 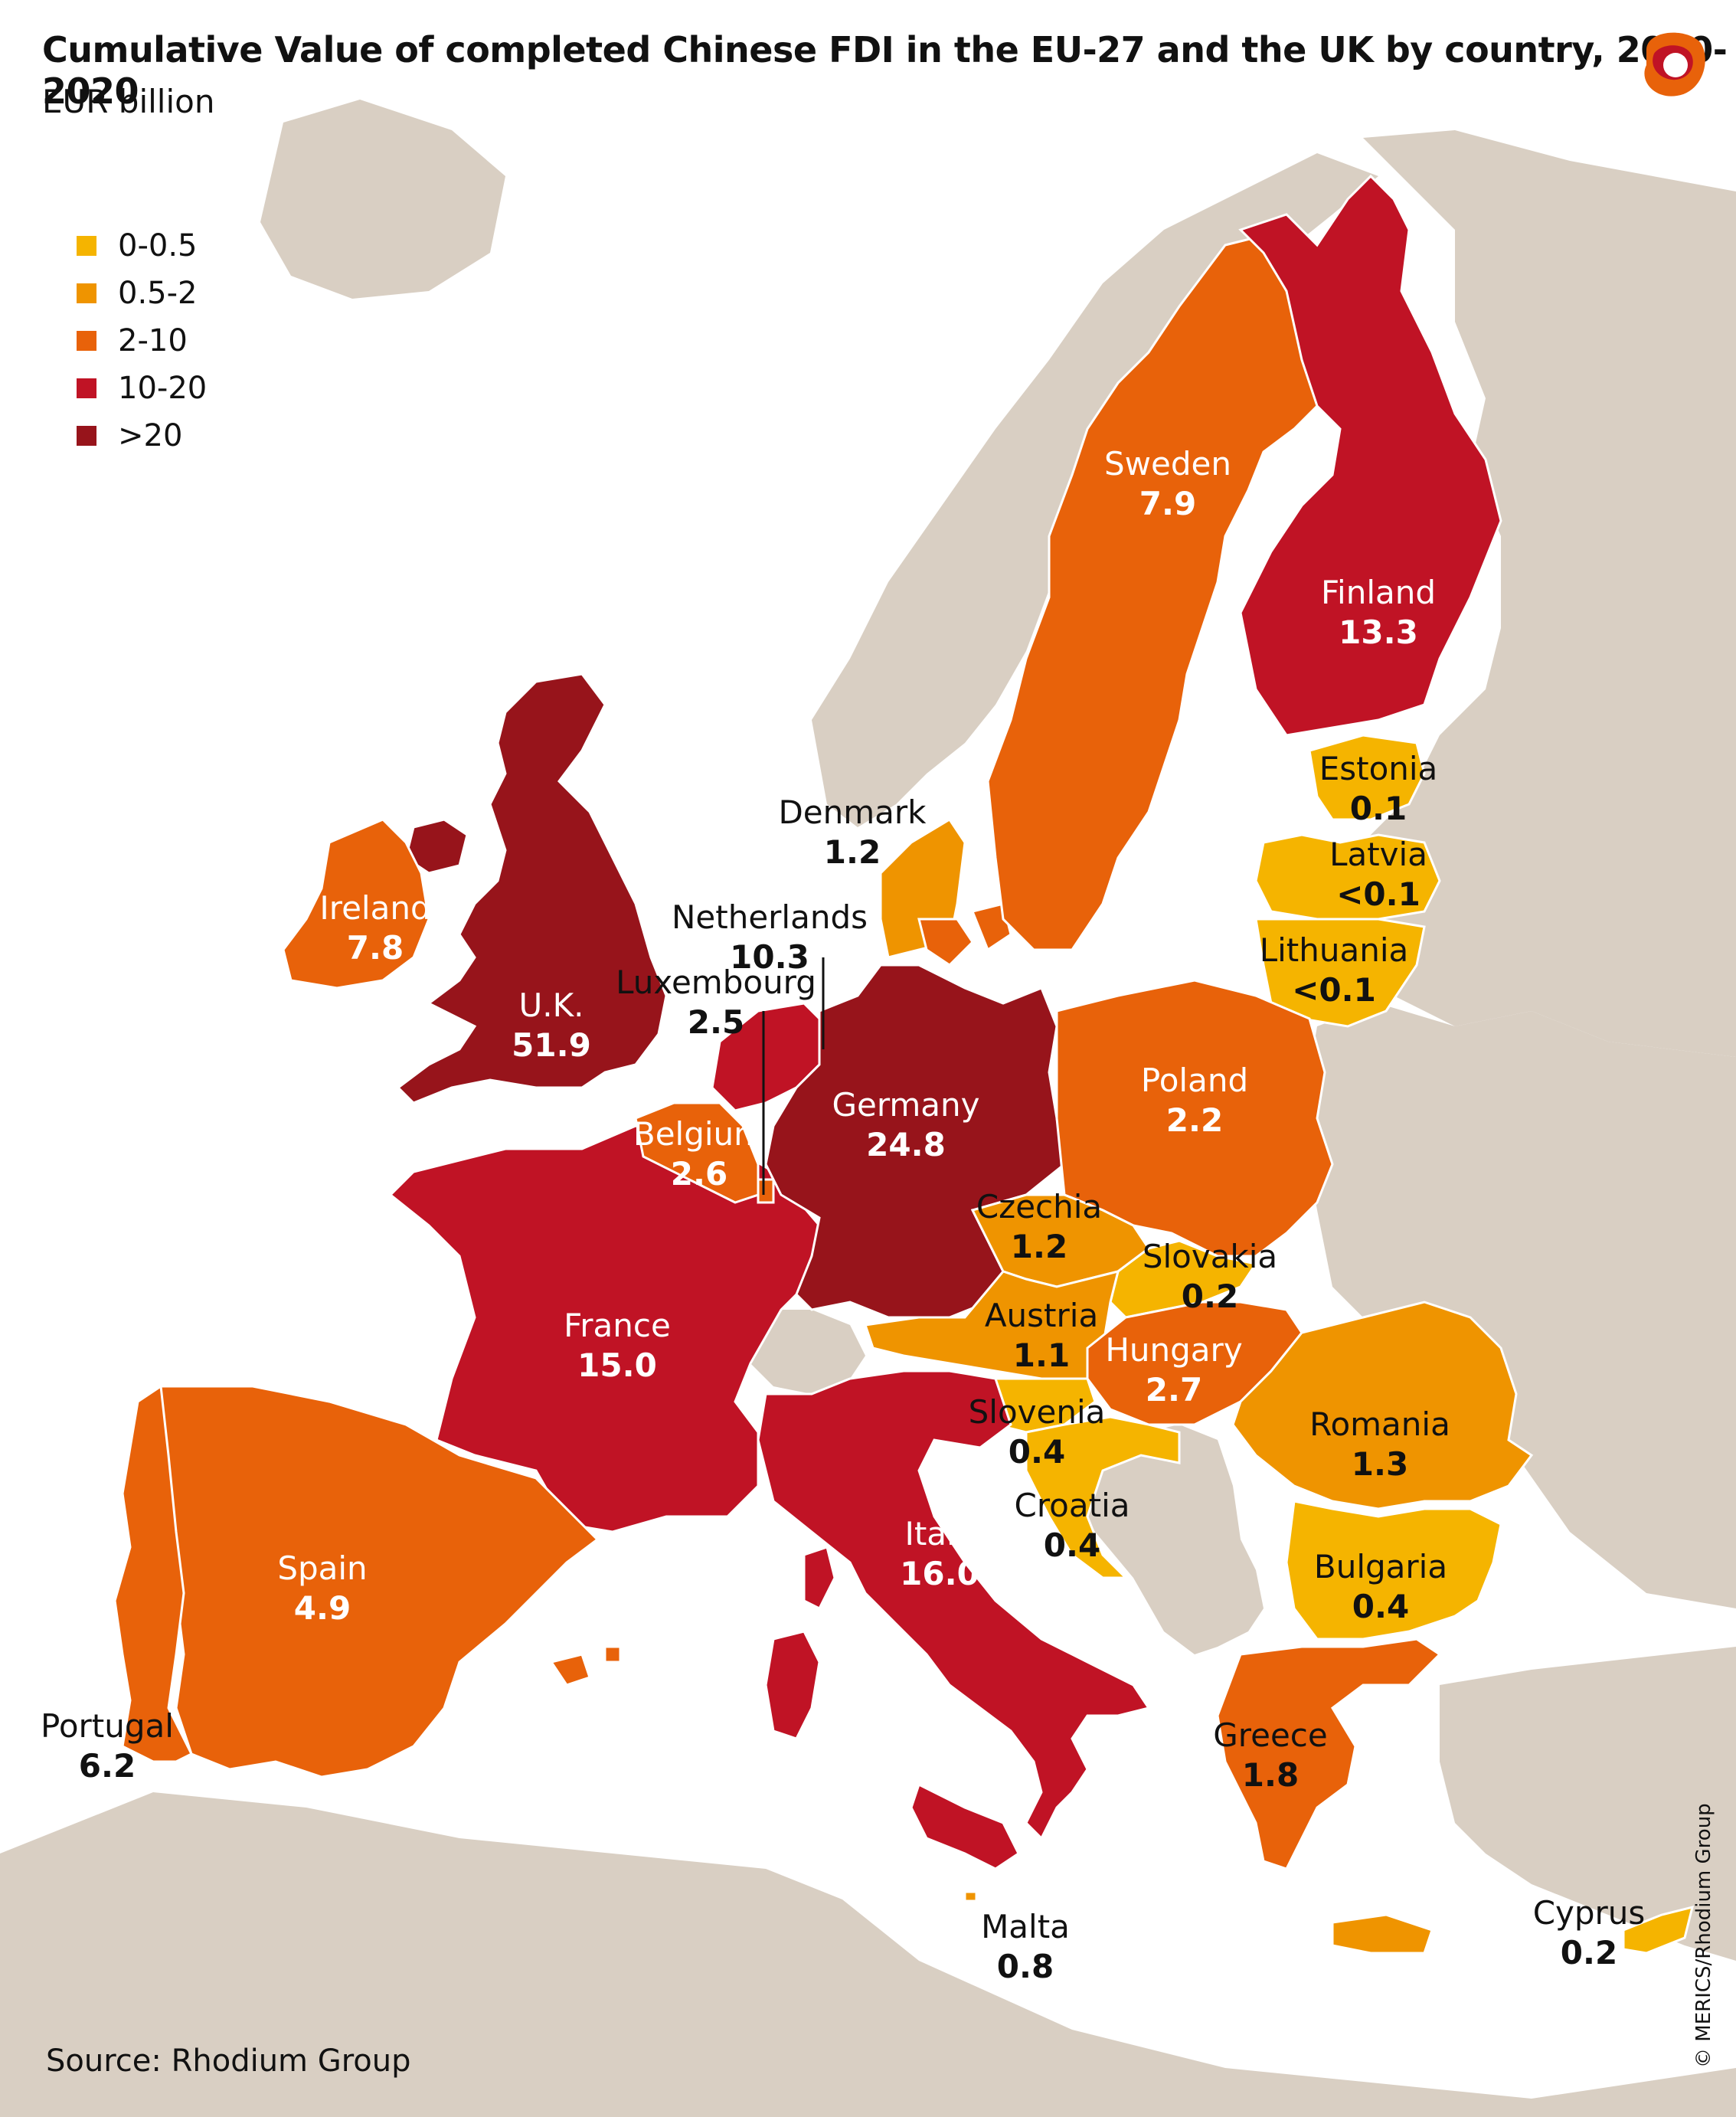 I want to click on label-luxembourg-name: Luxembourg, so click(x=716, y=983).